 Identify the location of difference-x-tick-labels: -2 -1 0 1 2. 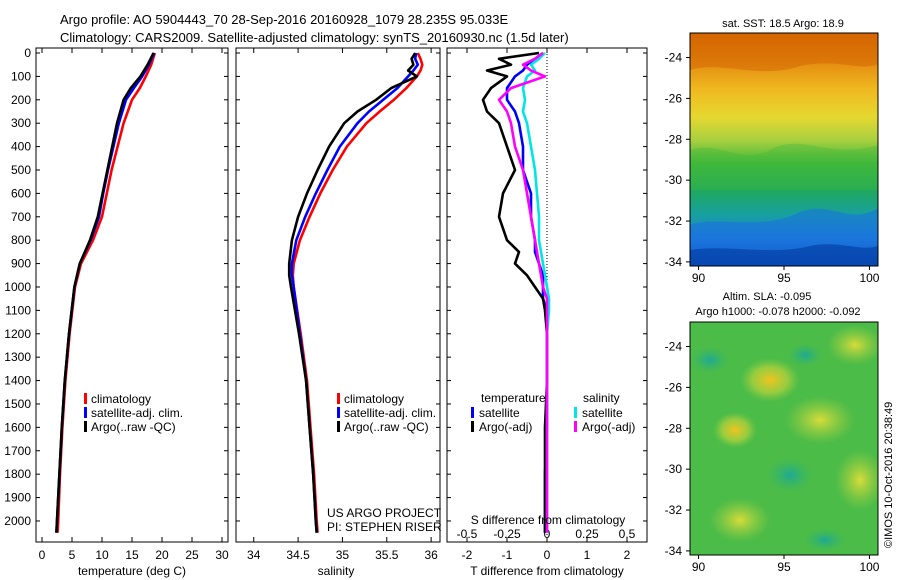
(546, 555).